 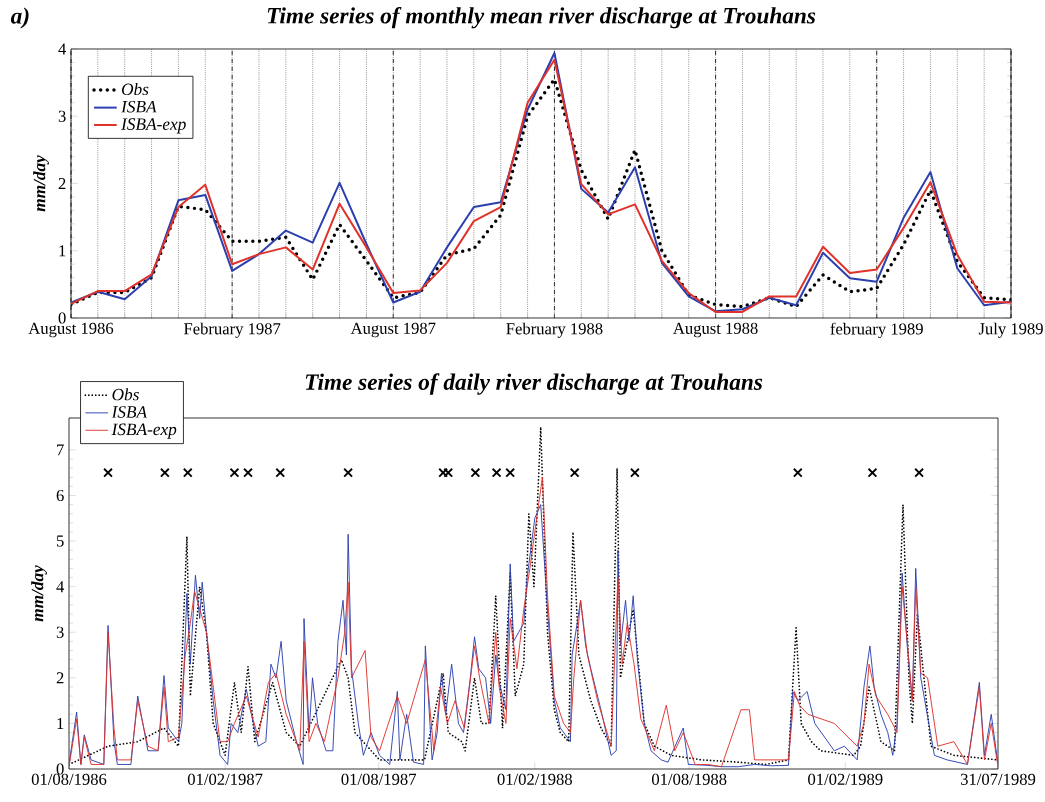 I want to click on y-tick-label: 5, so click(x=60, y=541).